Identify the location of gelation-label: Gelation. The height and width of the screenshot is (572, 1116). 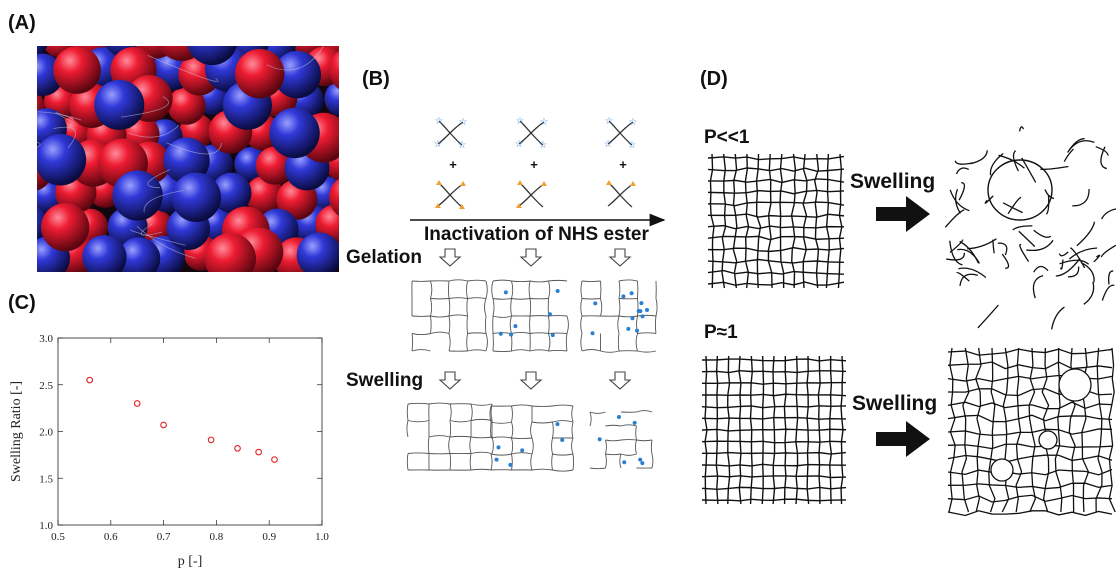
(384, 257).